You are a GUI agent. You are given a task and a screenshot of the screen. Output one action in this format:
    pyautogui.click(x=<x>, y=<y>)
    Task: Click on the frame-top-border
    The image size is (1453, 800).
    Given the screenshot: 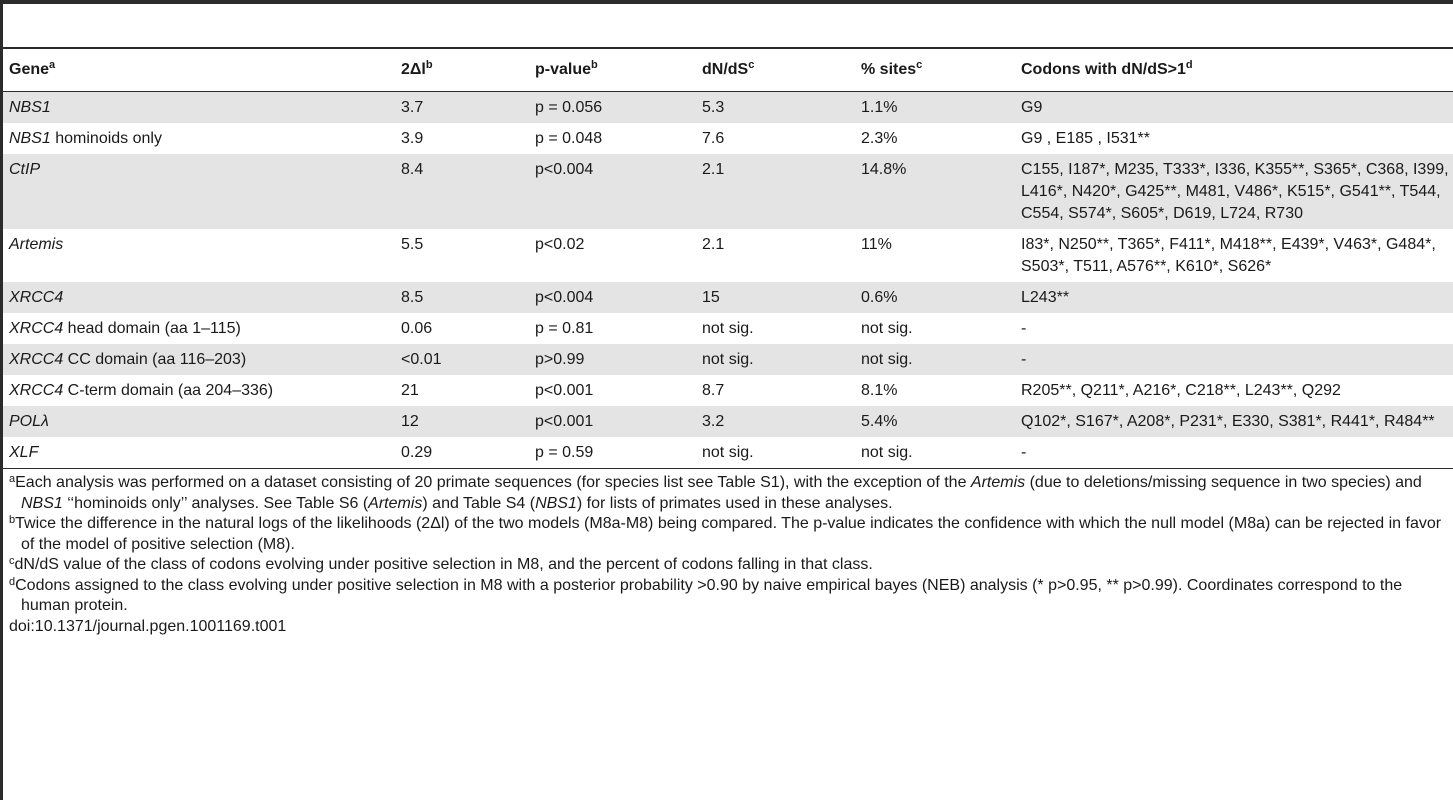 What is the action you would take?
    pyautogui.click(x=726, y=2)
    